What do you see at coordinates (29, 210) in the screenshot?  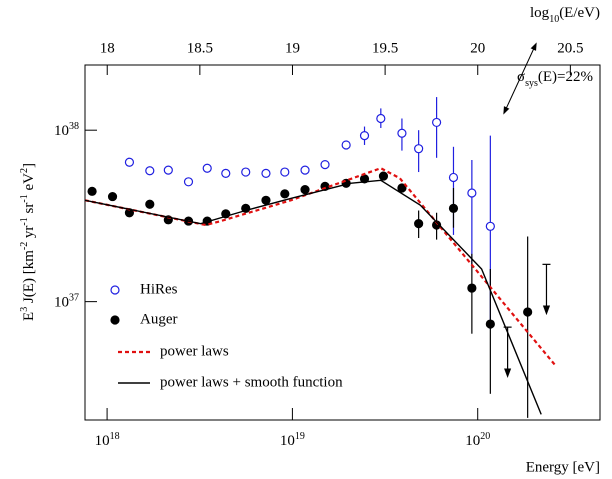 I see `y-label-part: sr` at bounding box center [29, 210].